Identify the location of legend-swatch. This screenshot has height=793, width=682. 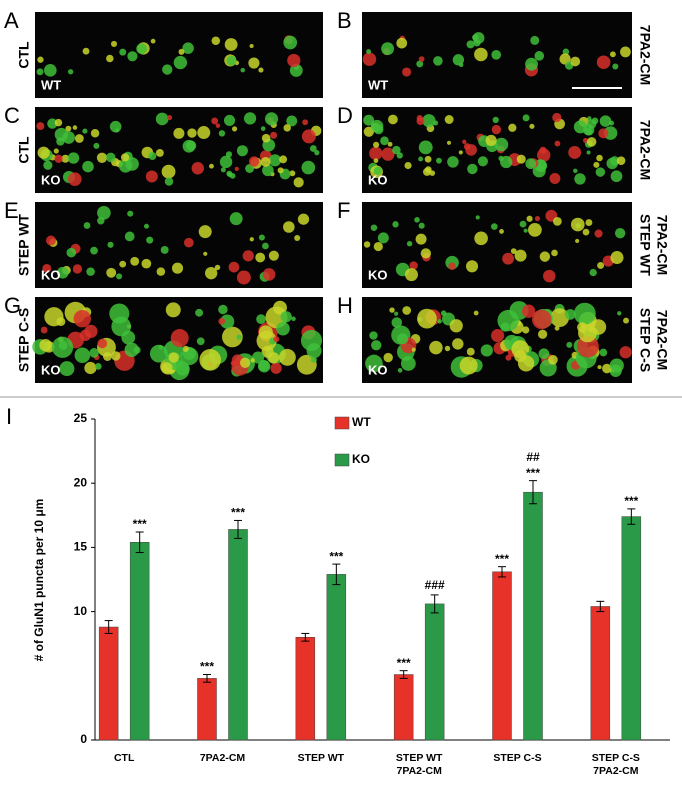
(342, 423).